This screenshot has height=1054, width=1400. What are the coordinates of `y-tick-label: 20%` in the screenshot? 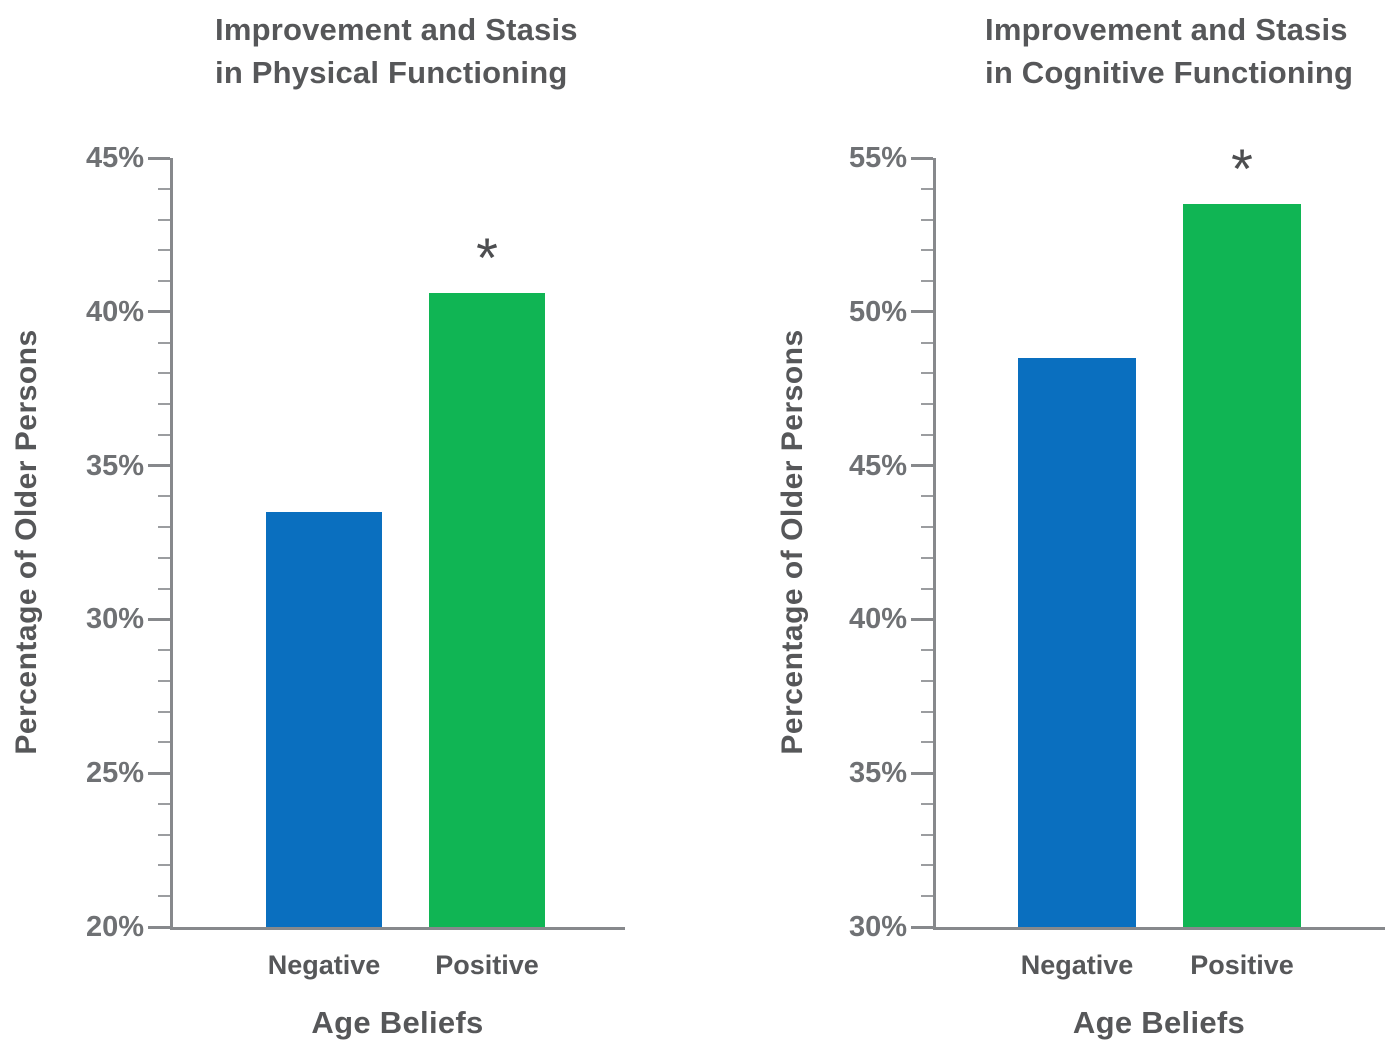 It's located at (114, 927).